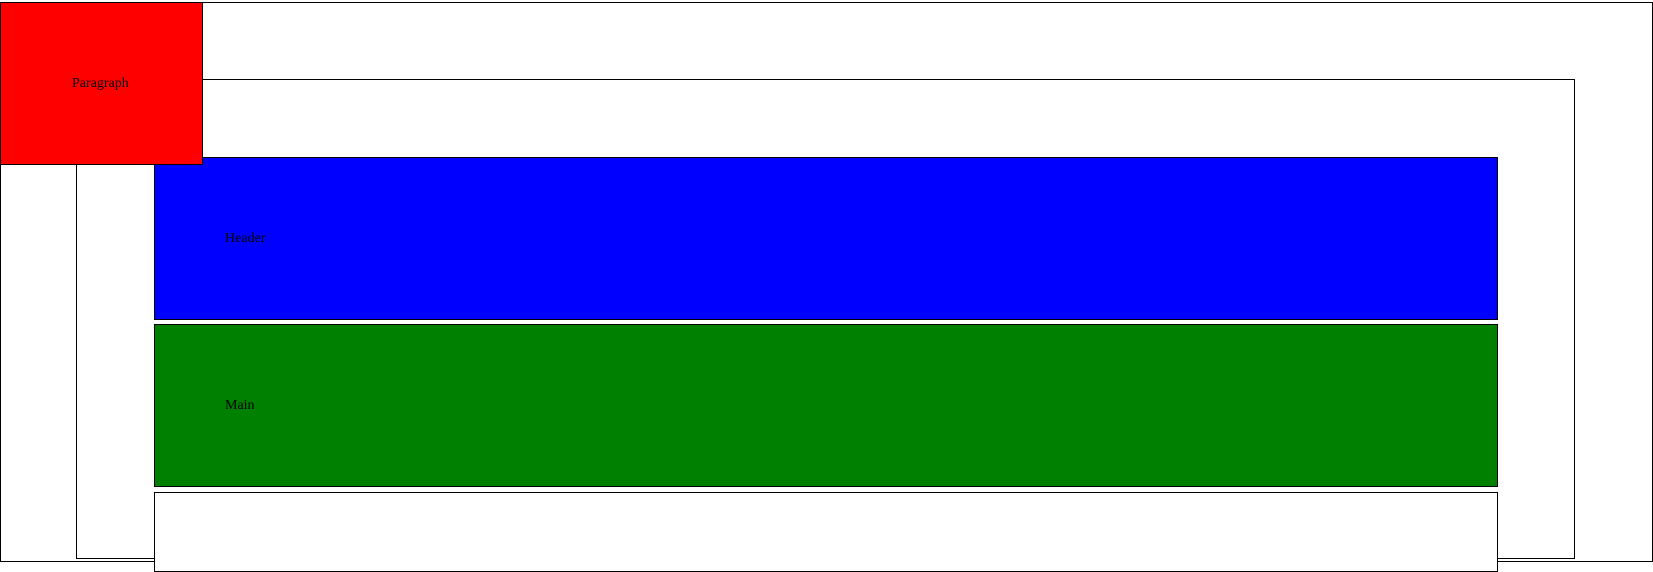 The image size is (1653, 572). What do you see at coordinates (240, 405) in the screenshot?
I see `main-label: Main` at bounding box center [240, 405].